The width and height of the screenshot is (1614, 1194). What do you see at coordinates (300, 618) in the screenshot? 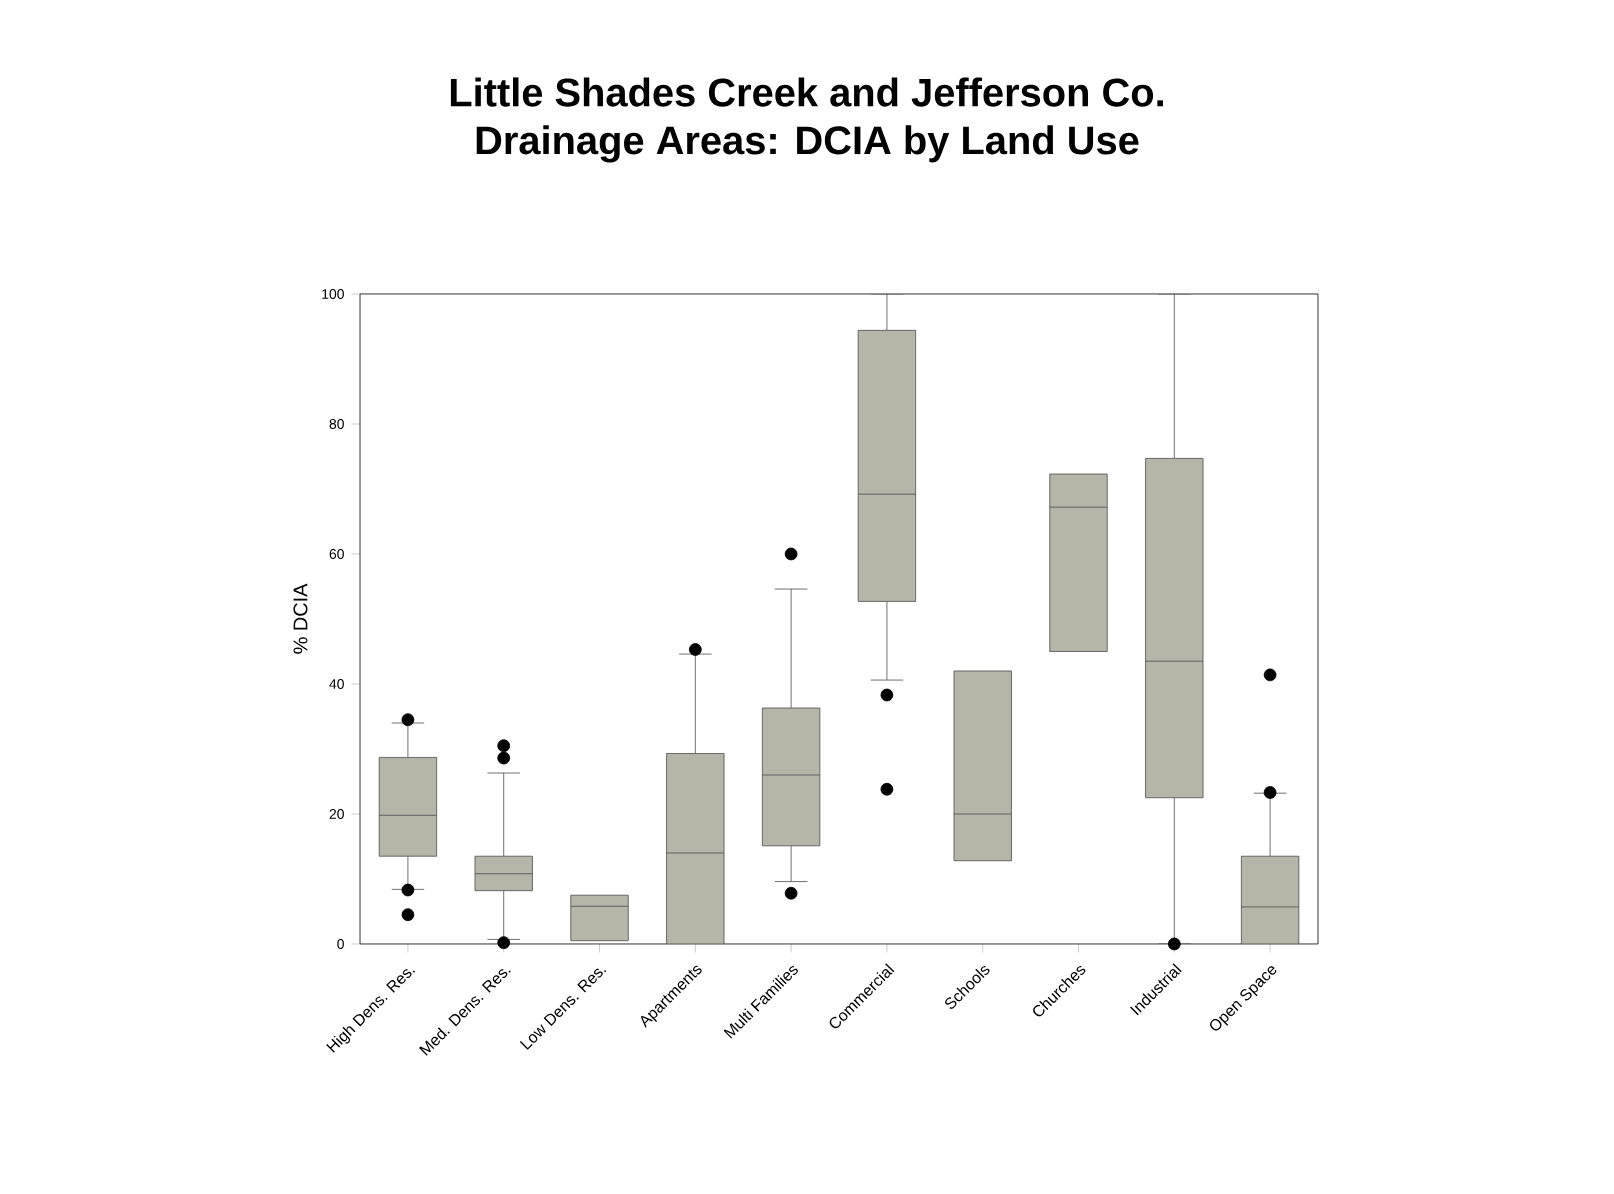
I see `y-axis-title: % DCIA` at bounding box center [300, 618].